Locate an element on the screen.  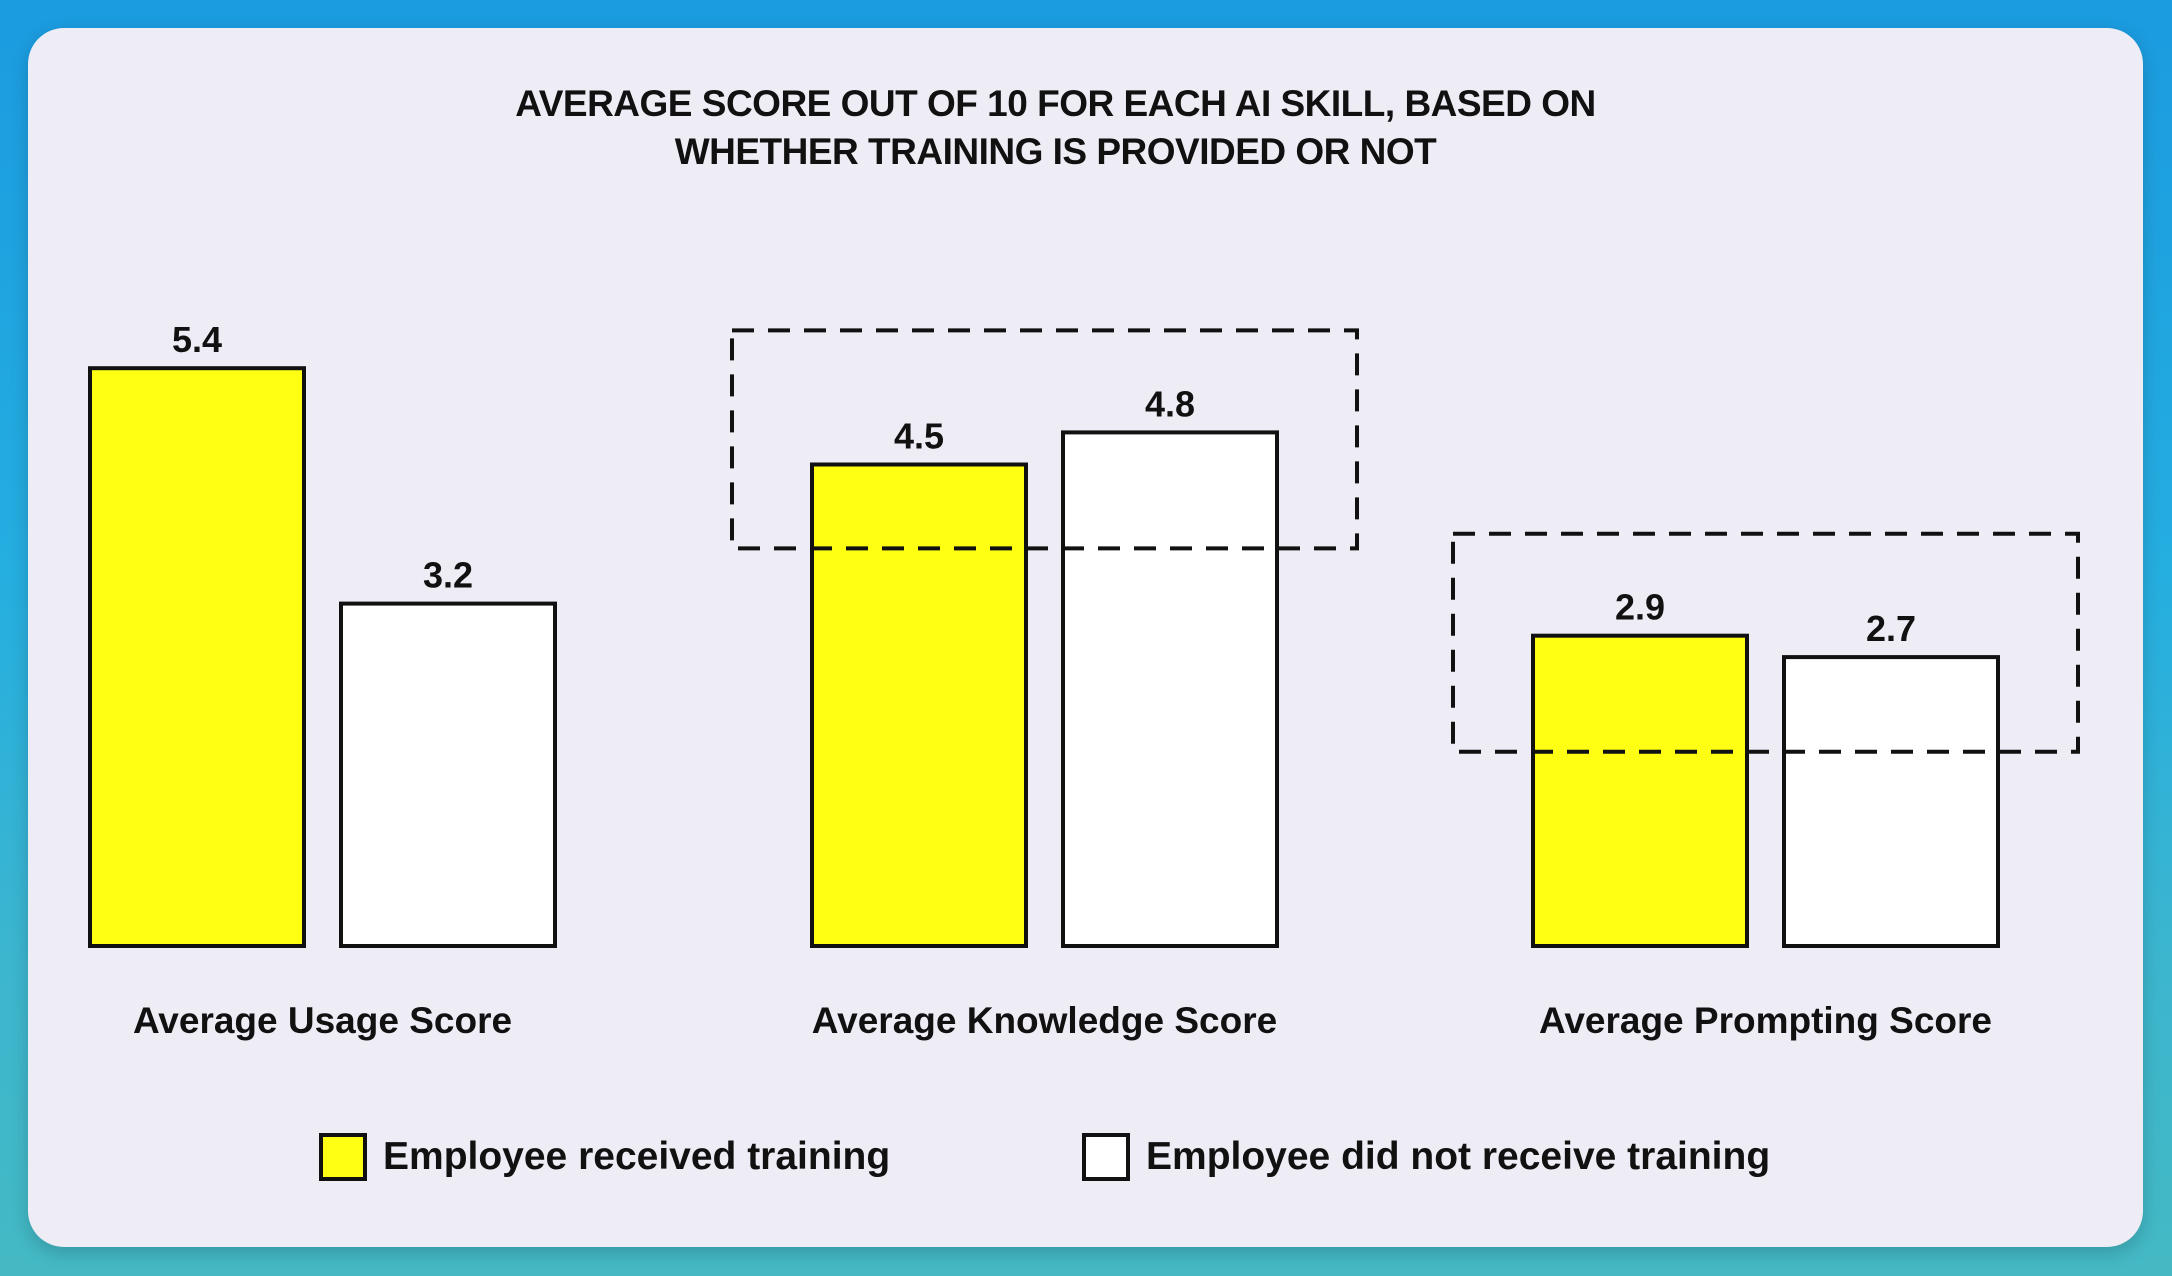
legend-item-trained: Employee received training is located at coordinates (604, 1157).